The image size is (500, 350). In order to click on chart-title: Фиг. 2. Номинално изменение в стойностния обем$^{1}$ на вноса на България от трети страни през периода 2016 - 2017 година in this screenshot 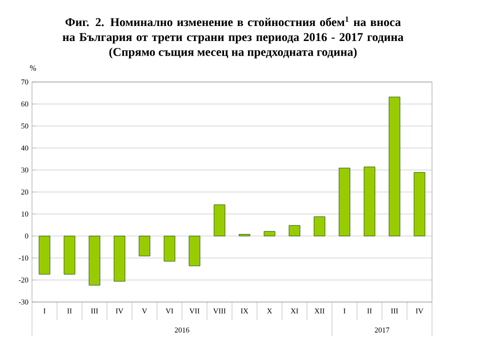, I will do `click(233, 30)`.